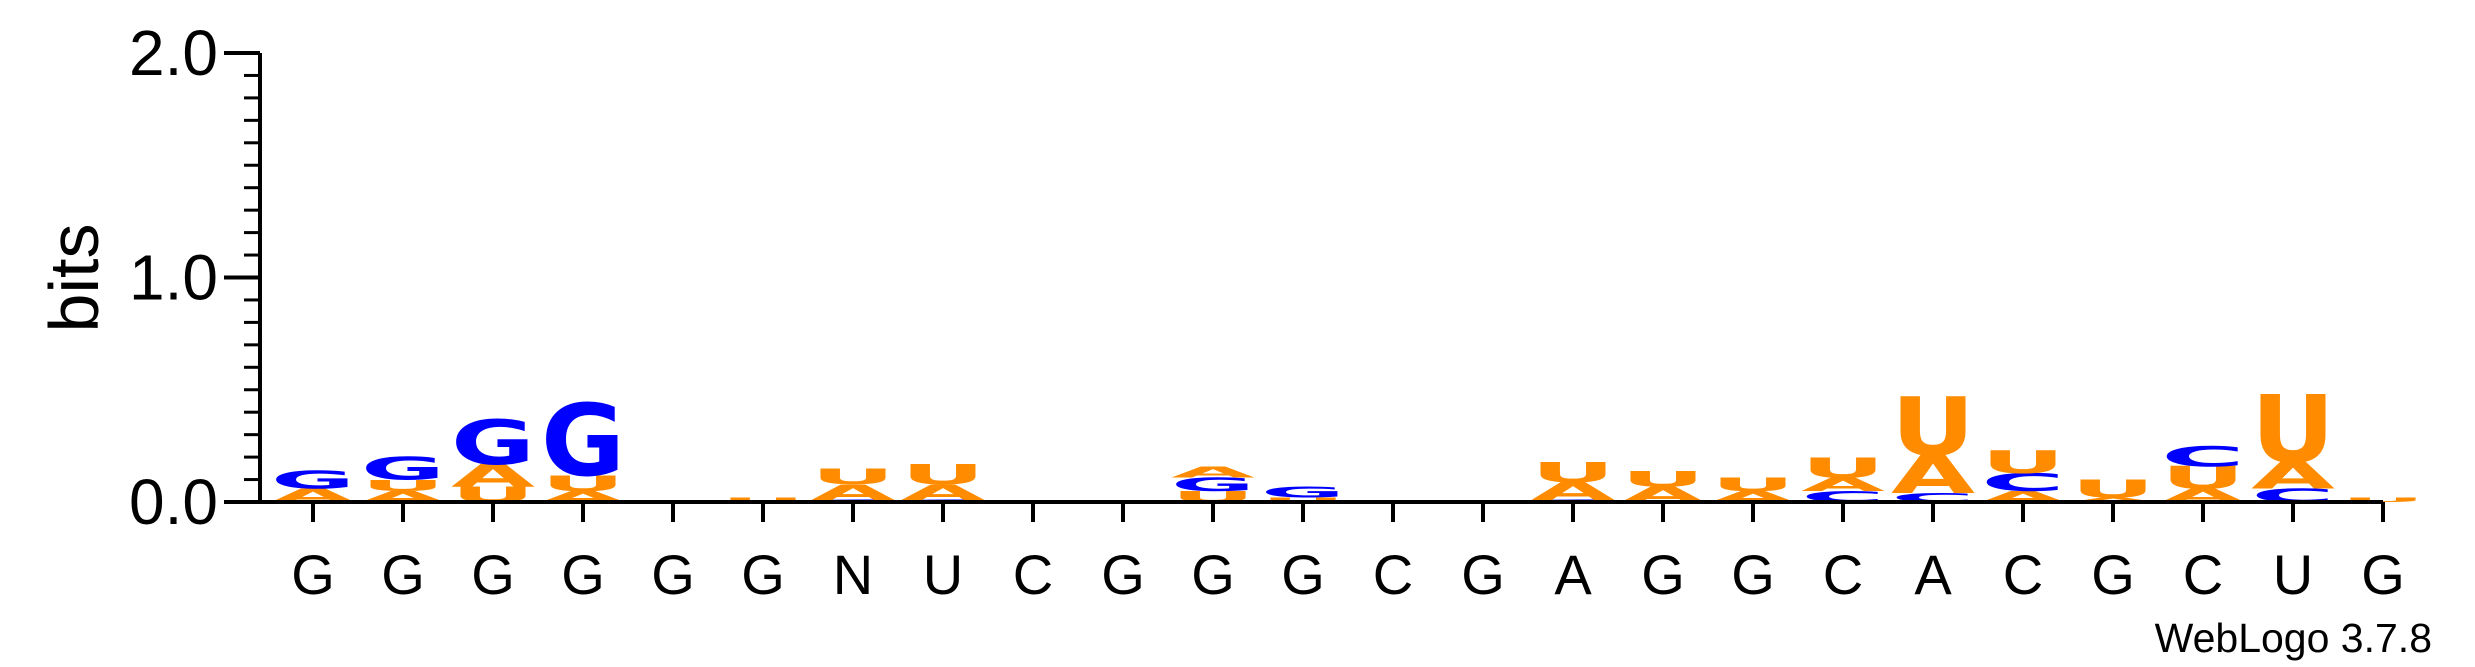 This screenshot has width=2475, height=667. What do you see at coordinates (2293, 638) in the screenshot?
I see `weblogo-version-label: WebLogo 3.7.8` at bounding box center [2293, 638].